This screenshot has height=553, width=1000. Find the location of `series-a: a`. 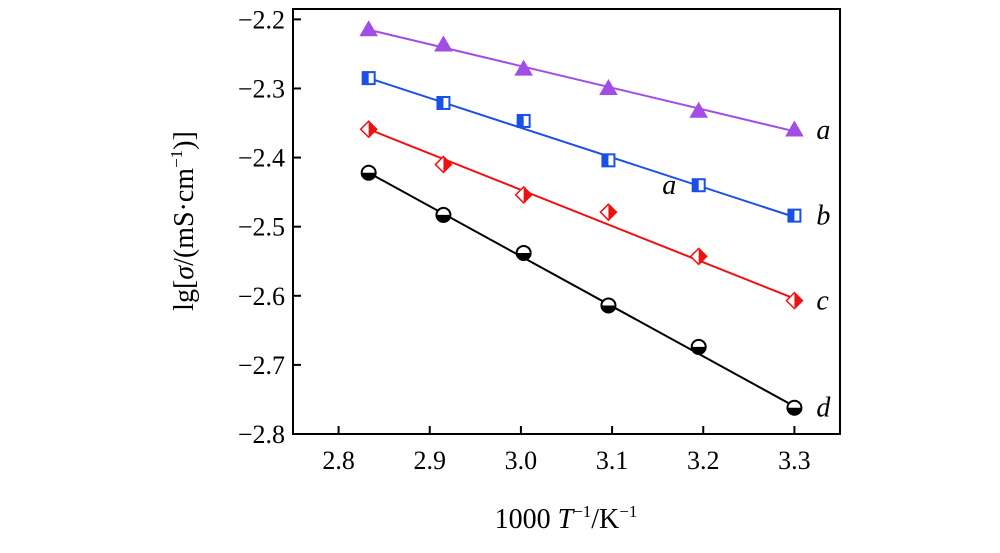

series-a: a is located at coordinates (594, 83).